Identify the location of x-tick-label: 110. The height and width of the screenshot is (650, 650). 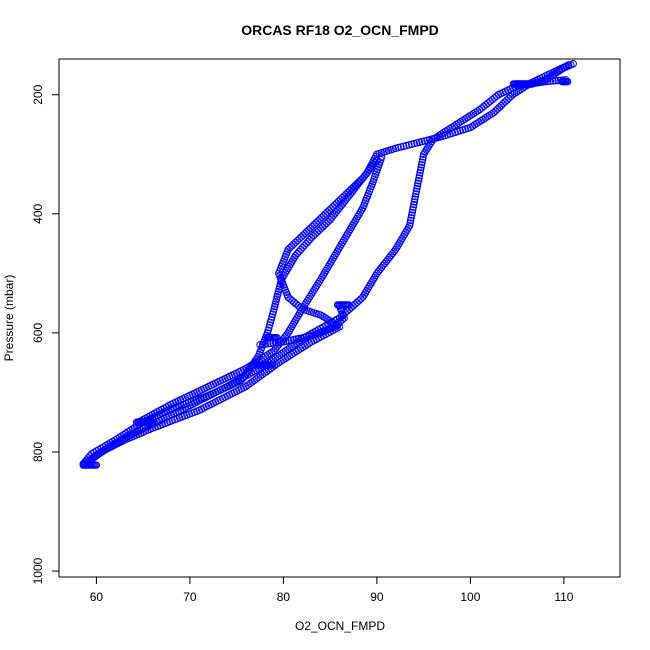
(563, 597).